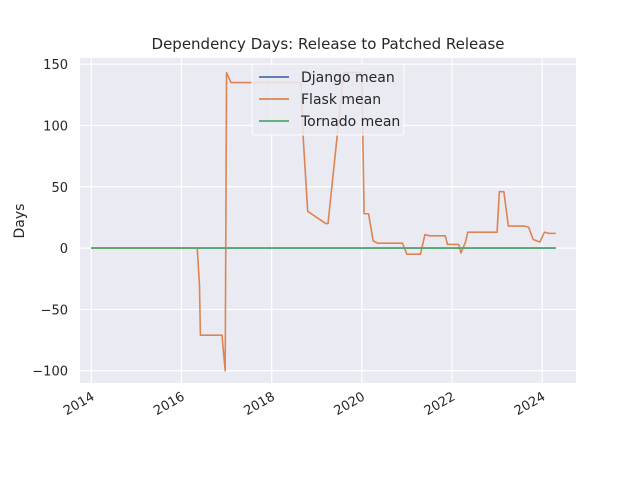 This screenshot has height=480, width=640. Describe the element at coordinates (50, 219) in the screenshot. I see `y-axis-ticks: 150 100 50 0 −50 −100` at that location.